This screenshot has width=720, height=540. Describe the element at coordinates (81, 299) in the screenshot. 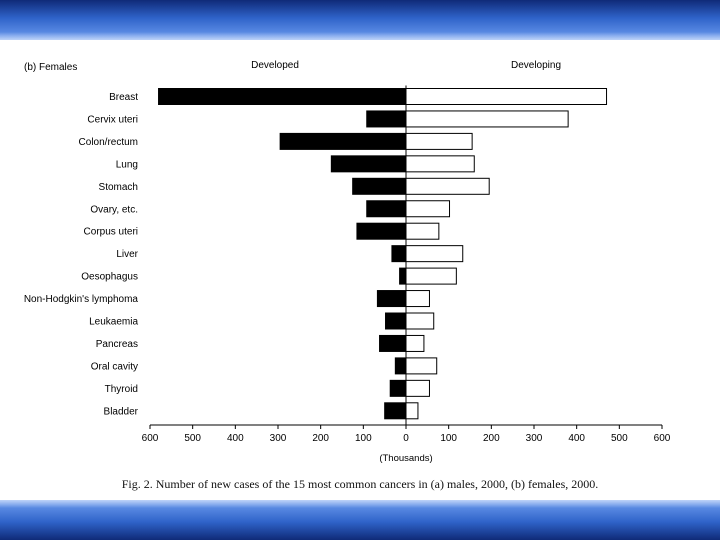

I see `category-label: Non-Hodgkin's lymphoma` at that location.